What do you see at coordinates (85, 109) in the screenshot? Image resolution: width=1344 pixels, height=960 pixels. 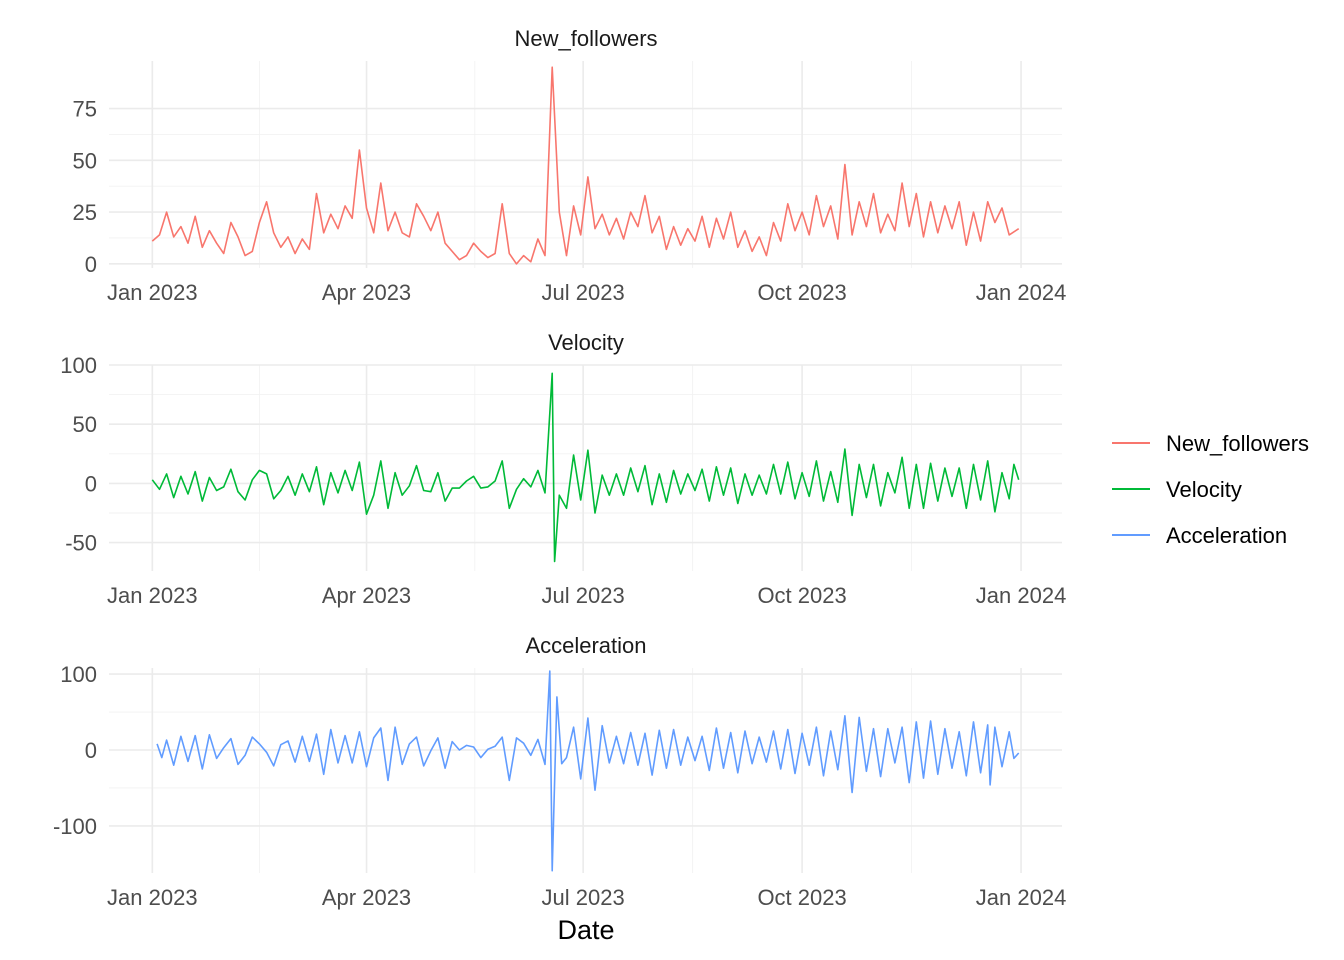 I see `y-tick-label: 75` at bounding box center [85, 109].